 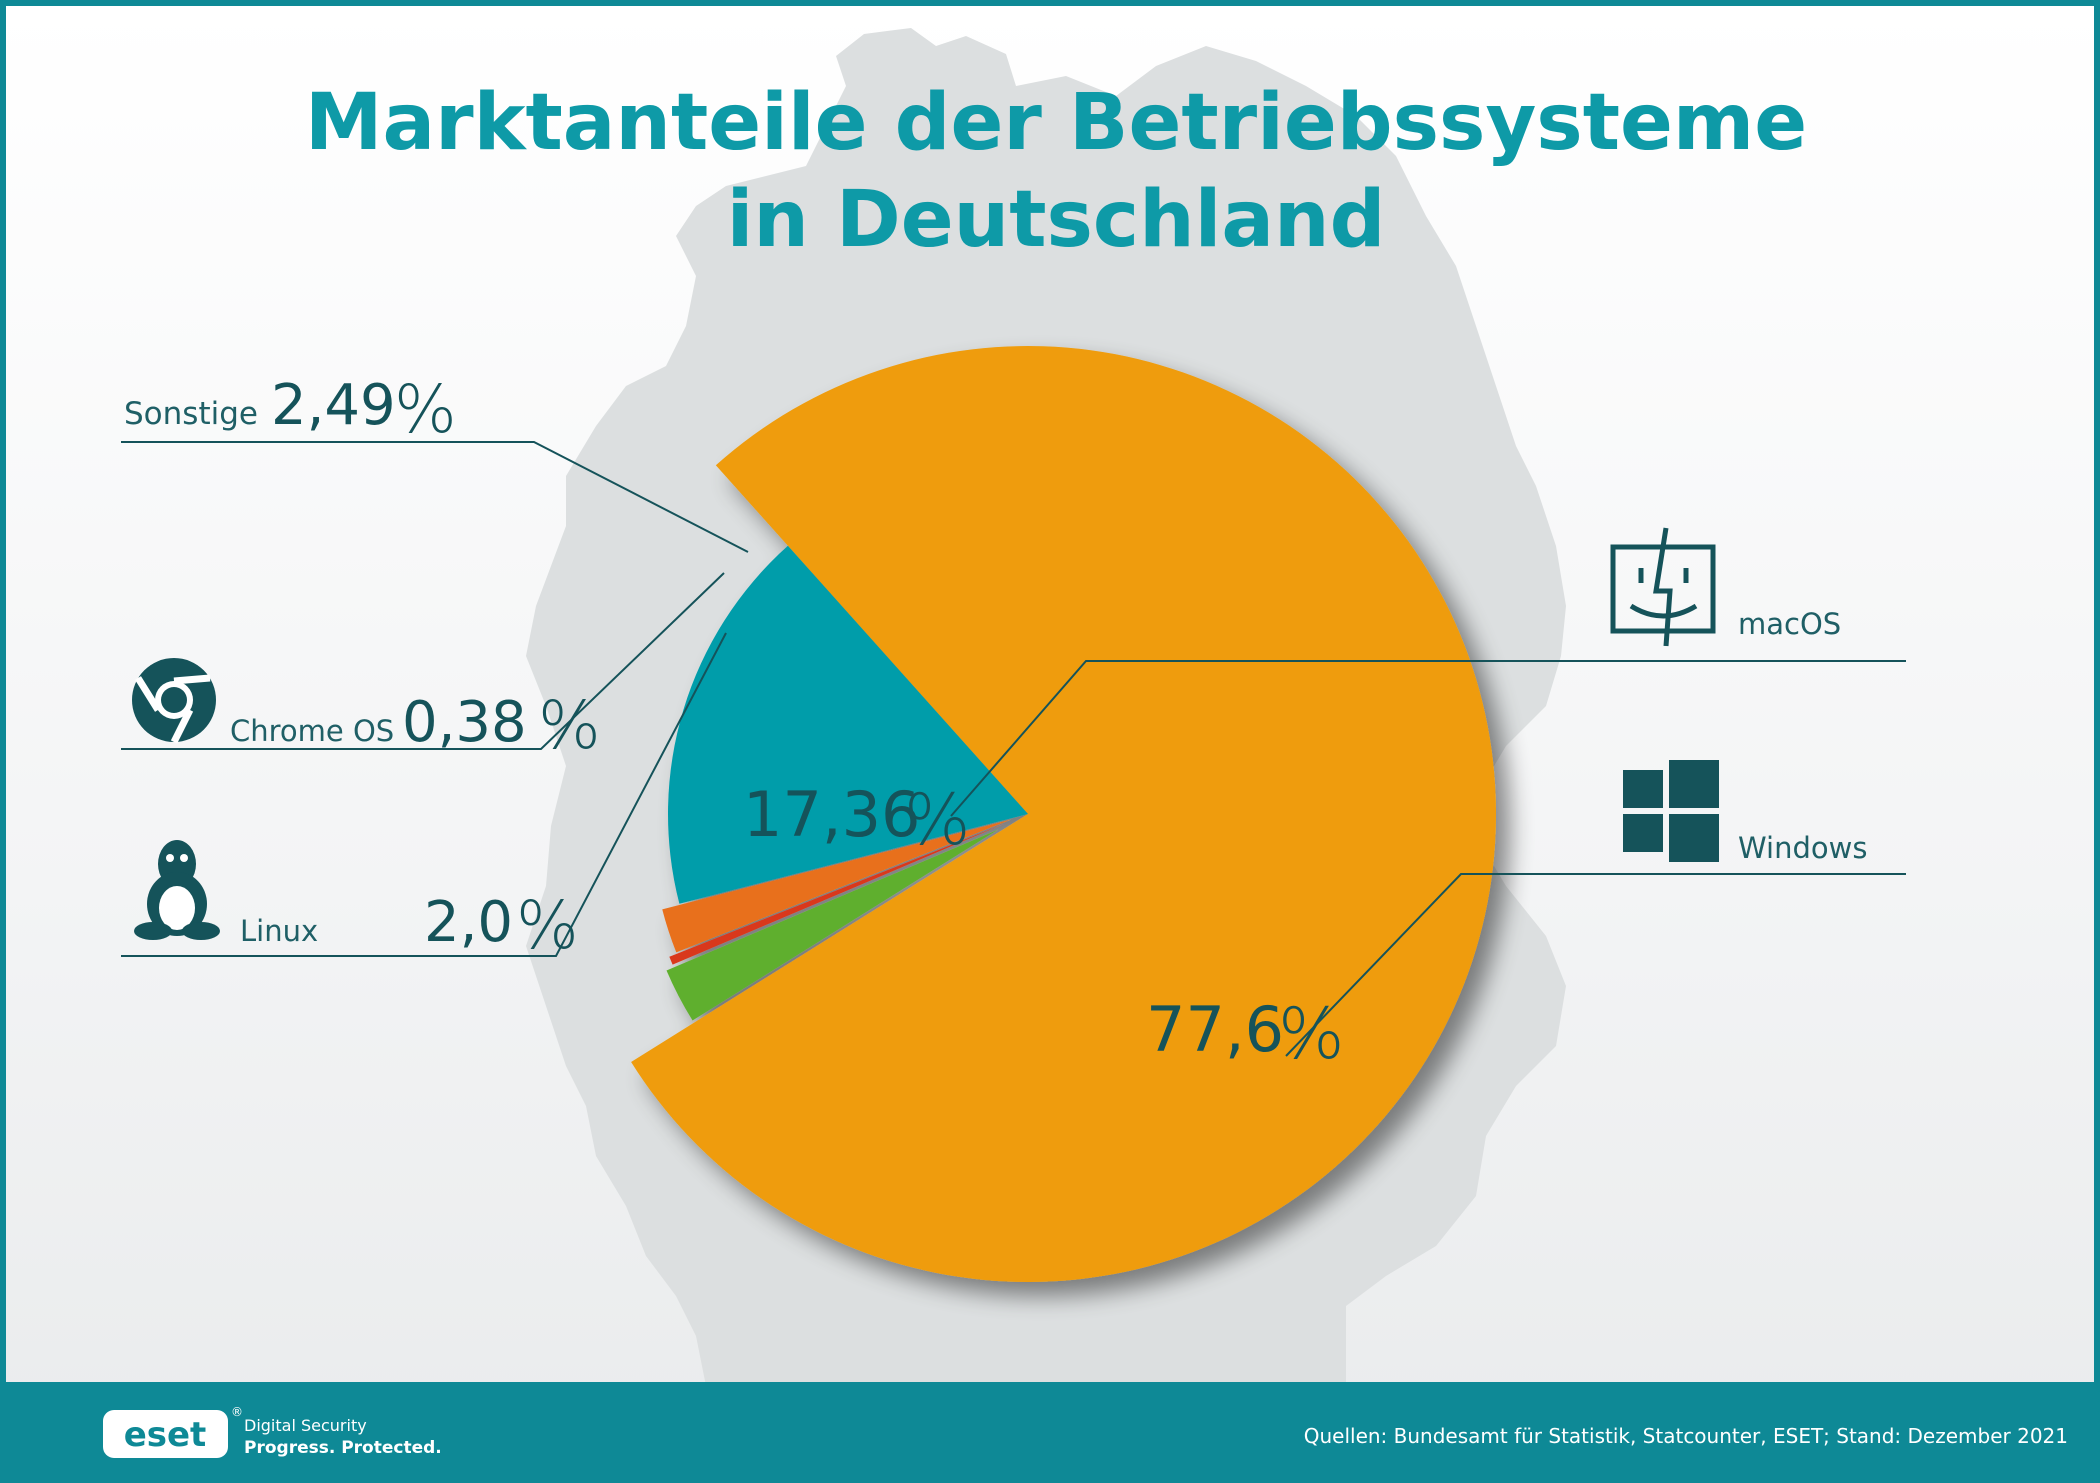 I want to click on leader-line-windows, so click(x=1595, y=965).